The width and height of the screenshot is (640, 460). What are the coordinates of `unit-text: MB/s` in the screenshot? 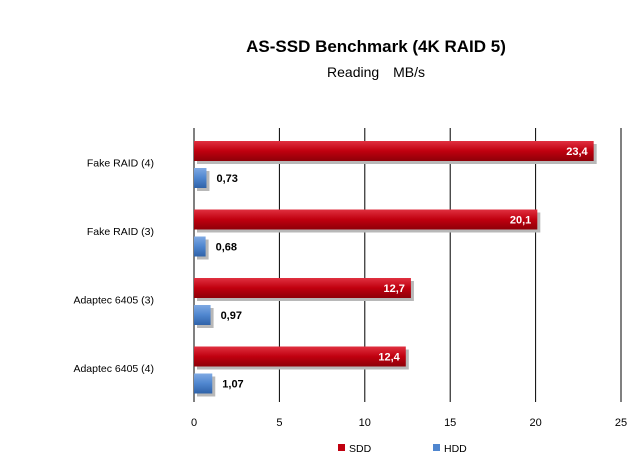 It's located at (409, 72).